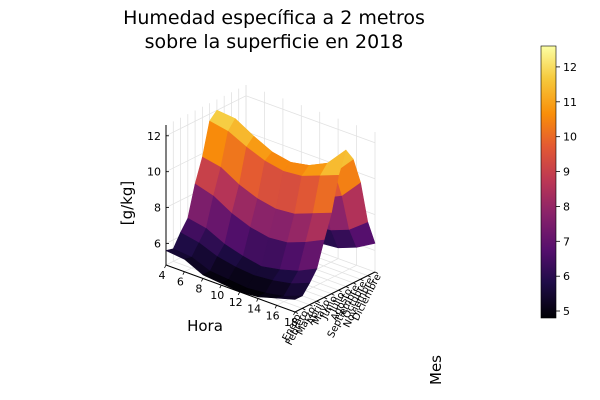  What do you see at coordinates (198, 288) in the screenshot?
I see `x-tick-label: 8` at bounding box center [198, 288].